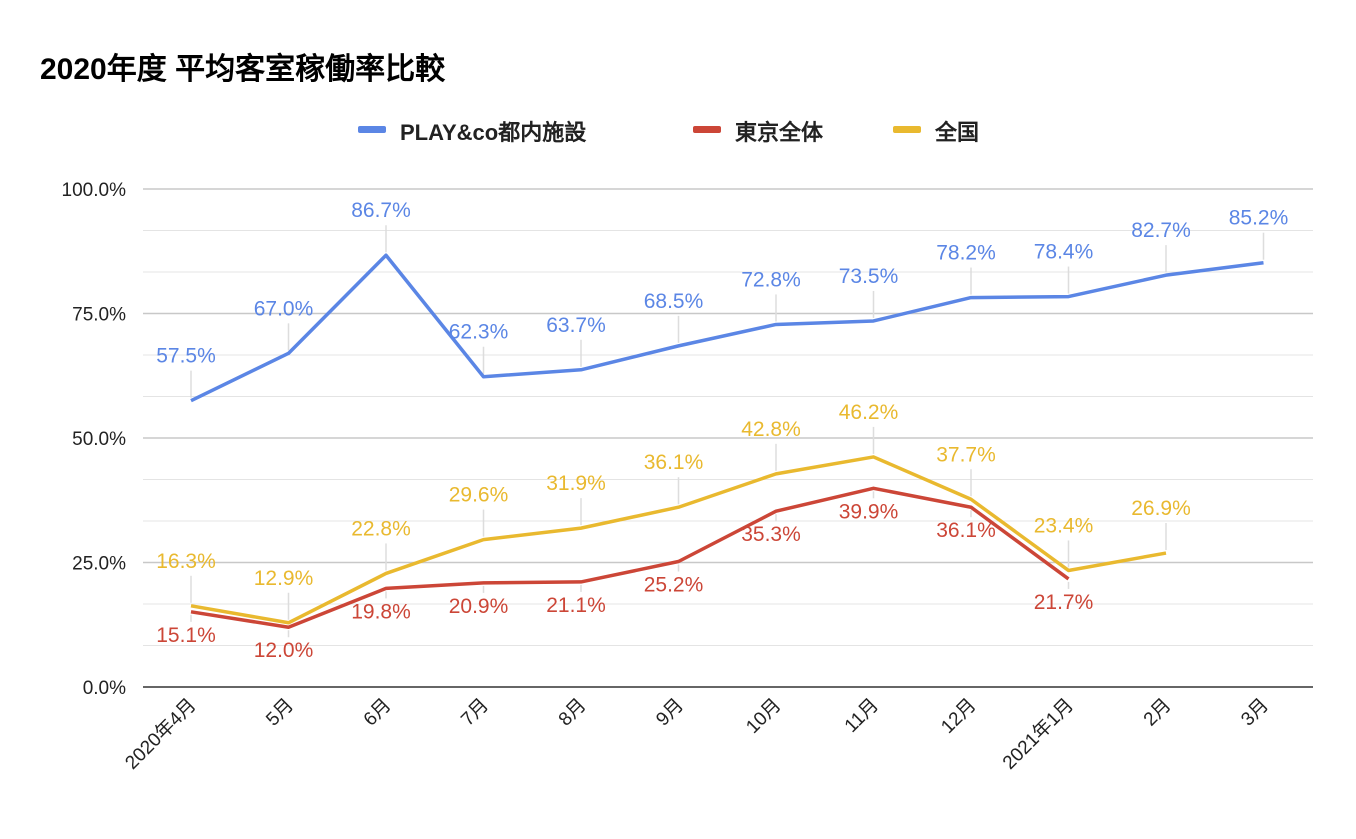 This screenshot has height=839, width=1356. Describe the element at coordinates (869, 276) in the screenshot. I see `data-label: 73.5%` at that location.